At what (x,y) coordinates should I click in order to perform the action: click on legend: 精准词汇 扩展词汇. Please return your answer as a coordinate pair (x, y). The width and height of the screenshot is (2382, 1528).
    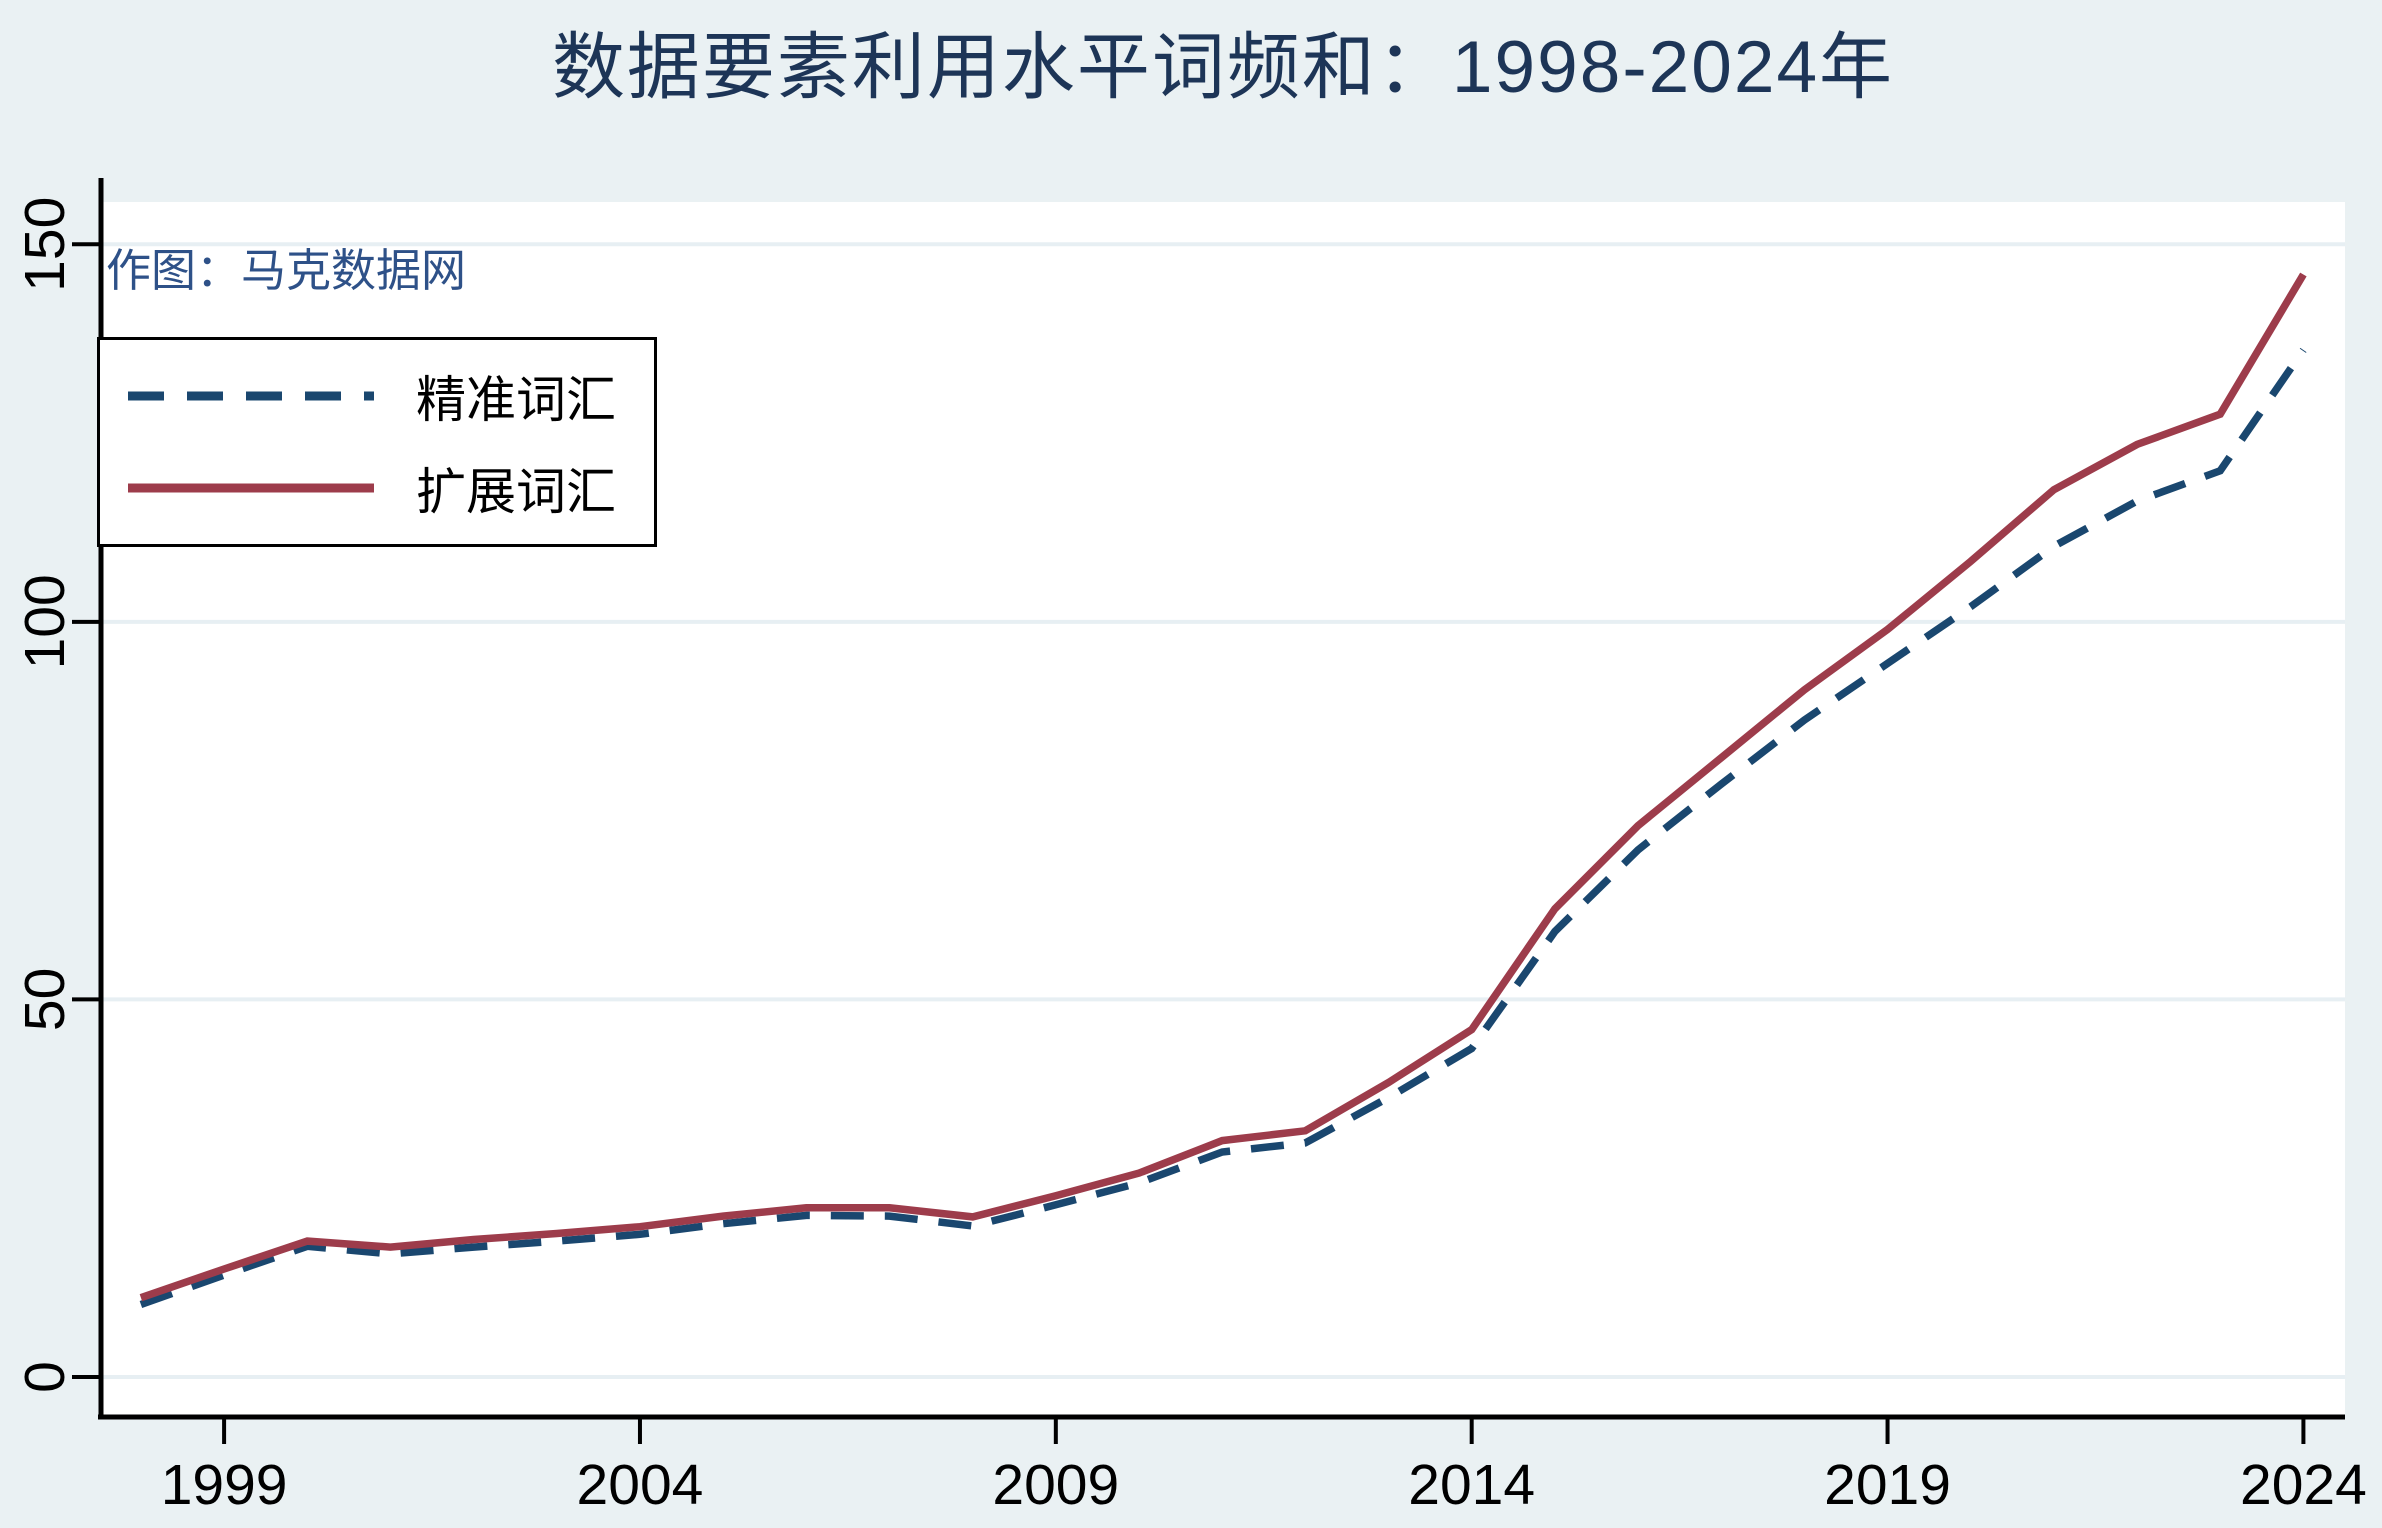
    Looking at the image, I should click on (377, 442).